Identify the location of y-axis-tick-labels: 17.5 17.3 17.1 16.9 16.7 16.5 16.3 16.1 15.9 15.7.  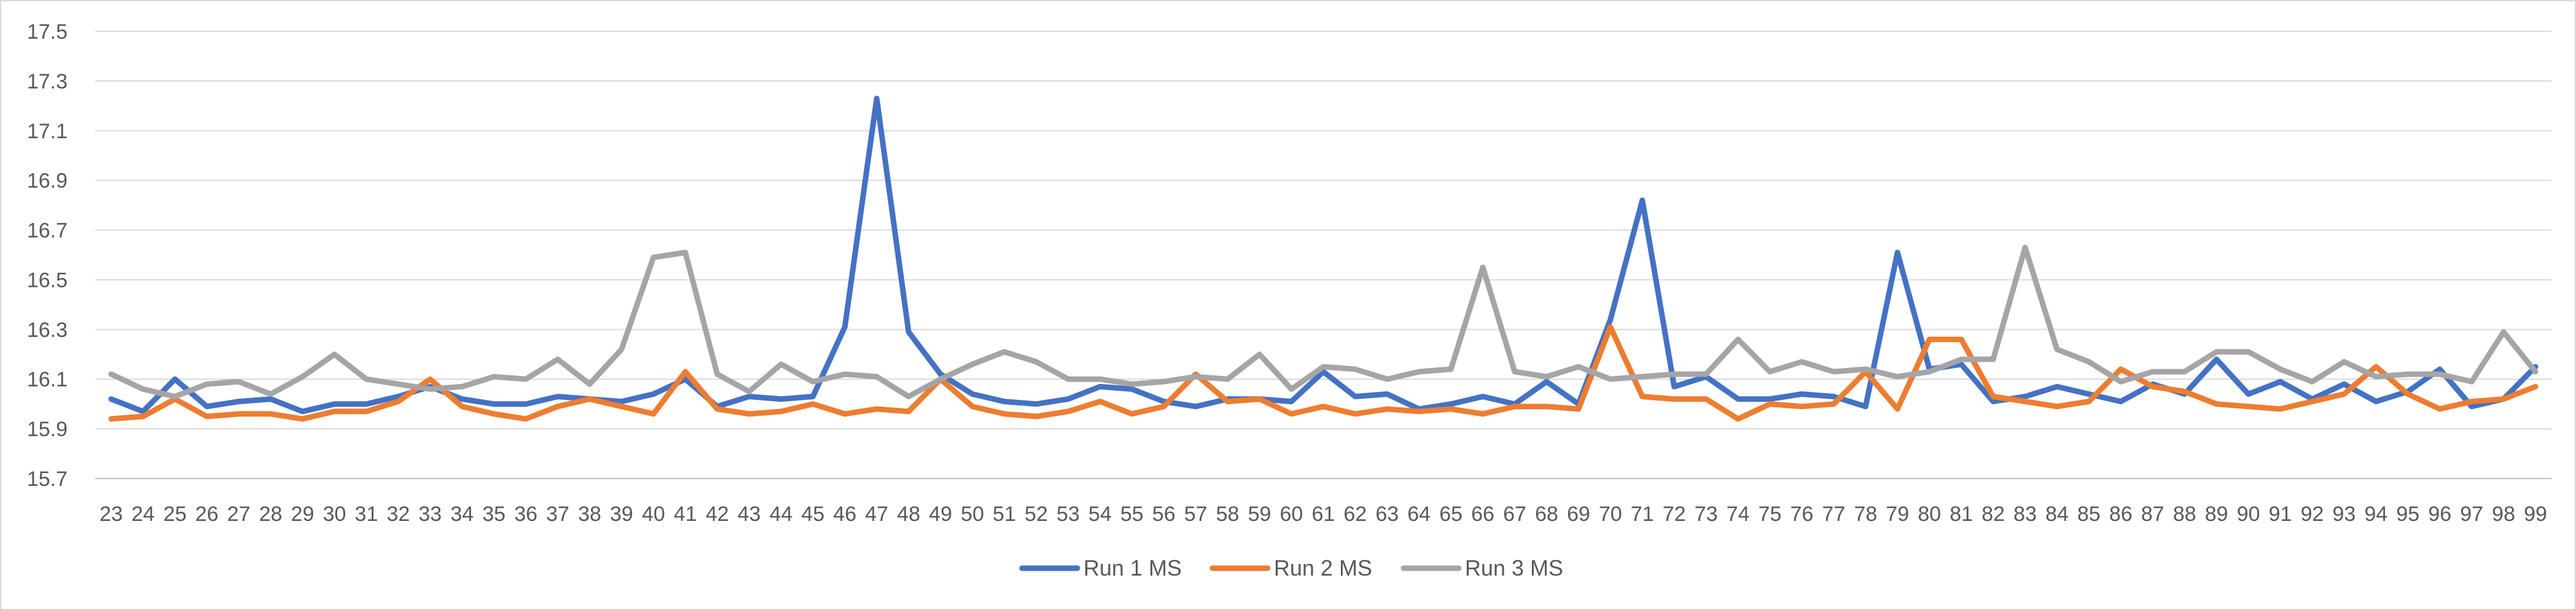
(47, 256).